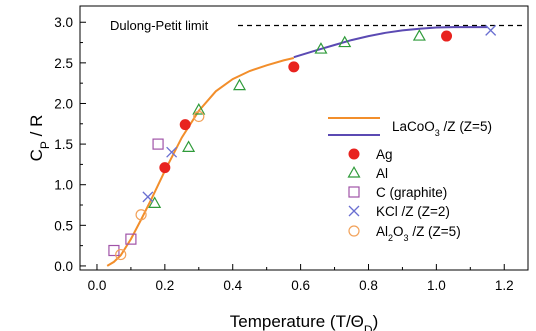 This screenshot has height=331, width=536. What do you see at coordinates (368, 285) in the screenshot?
I see `x-tick-label: 0.8` at bounding box center [368, 285].